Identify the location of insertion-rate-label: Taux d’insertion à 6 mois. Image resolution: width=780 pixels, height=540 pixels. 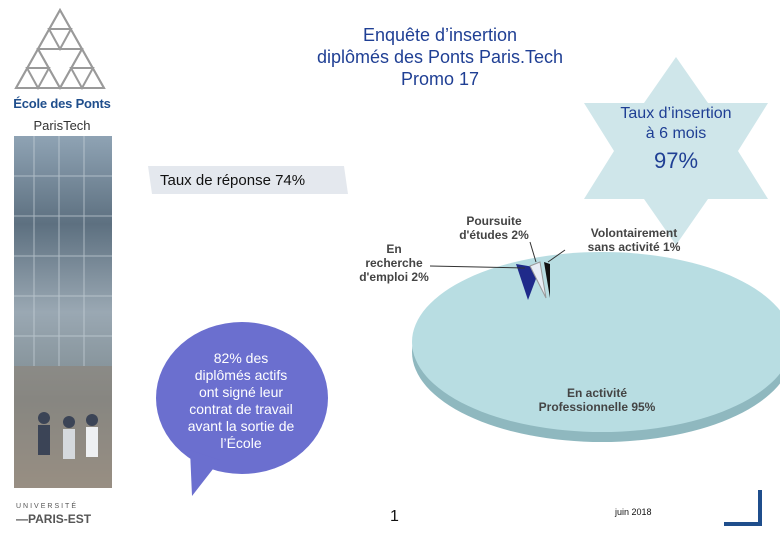
(676, 124).